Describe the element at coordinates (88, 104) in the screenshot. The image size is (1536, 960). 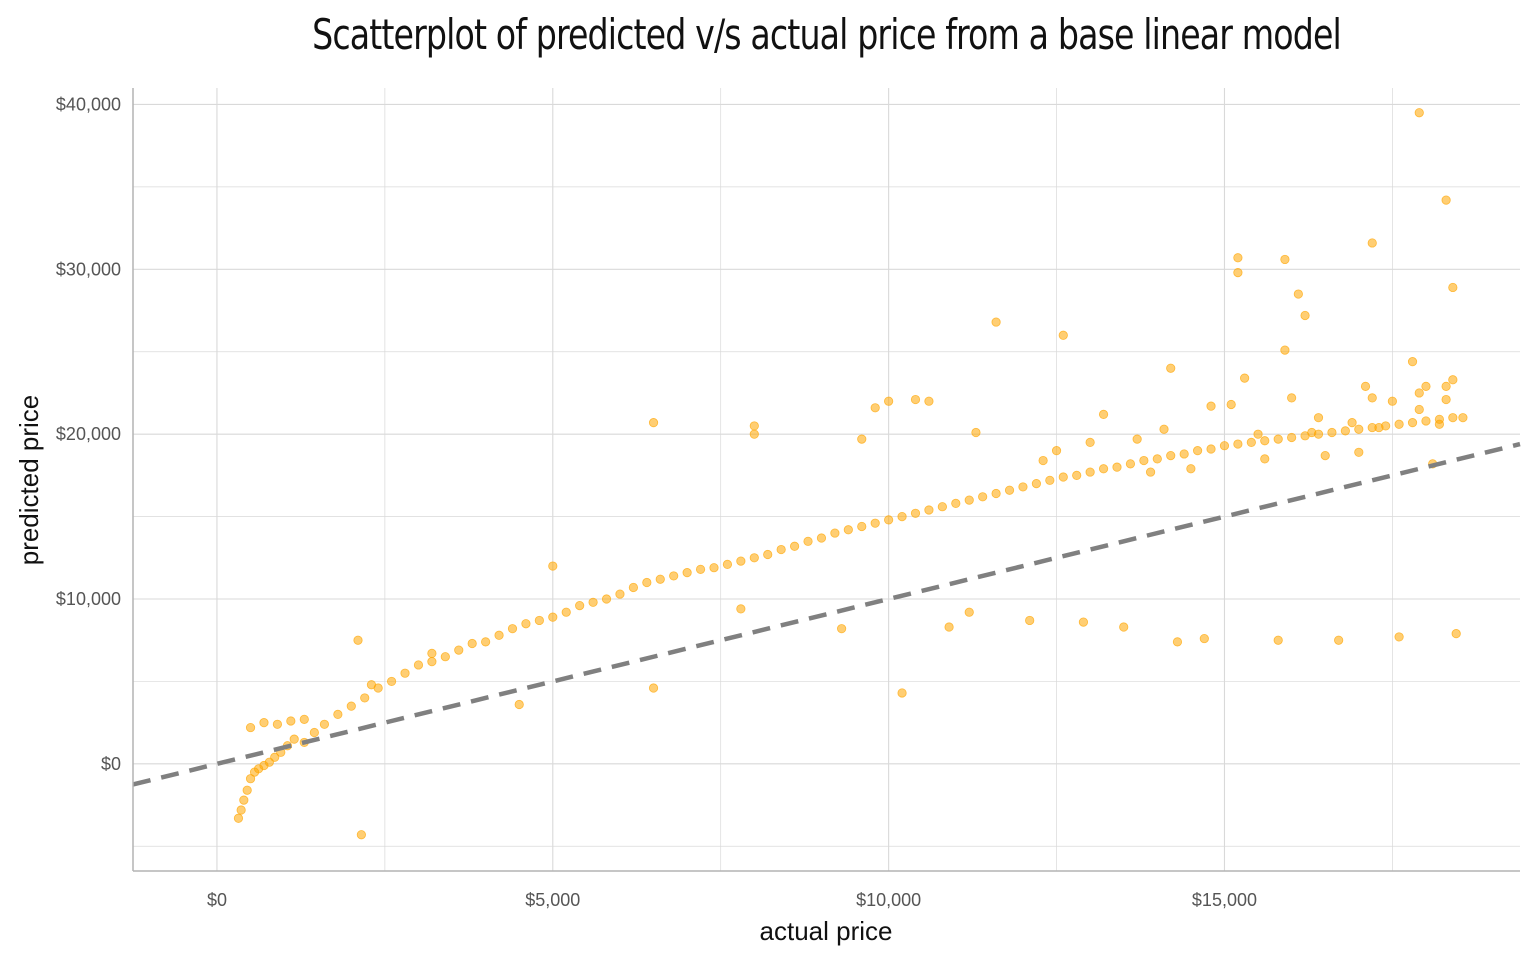
I see `y-tick-label: $40,000` at that location.